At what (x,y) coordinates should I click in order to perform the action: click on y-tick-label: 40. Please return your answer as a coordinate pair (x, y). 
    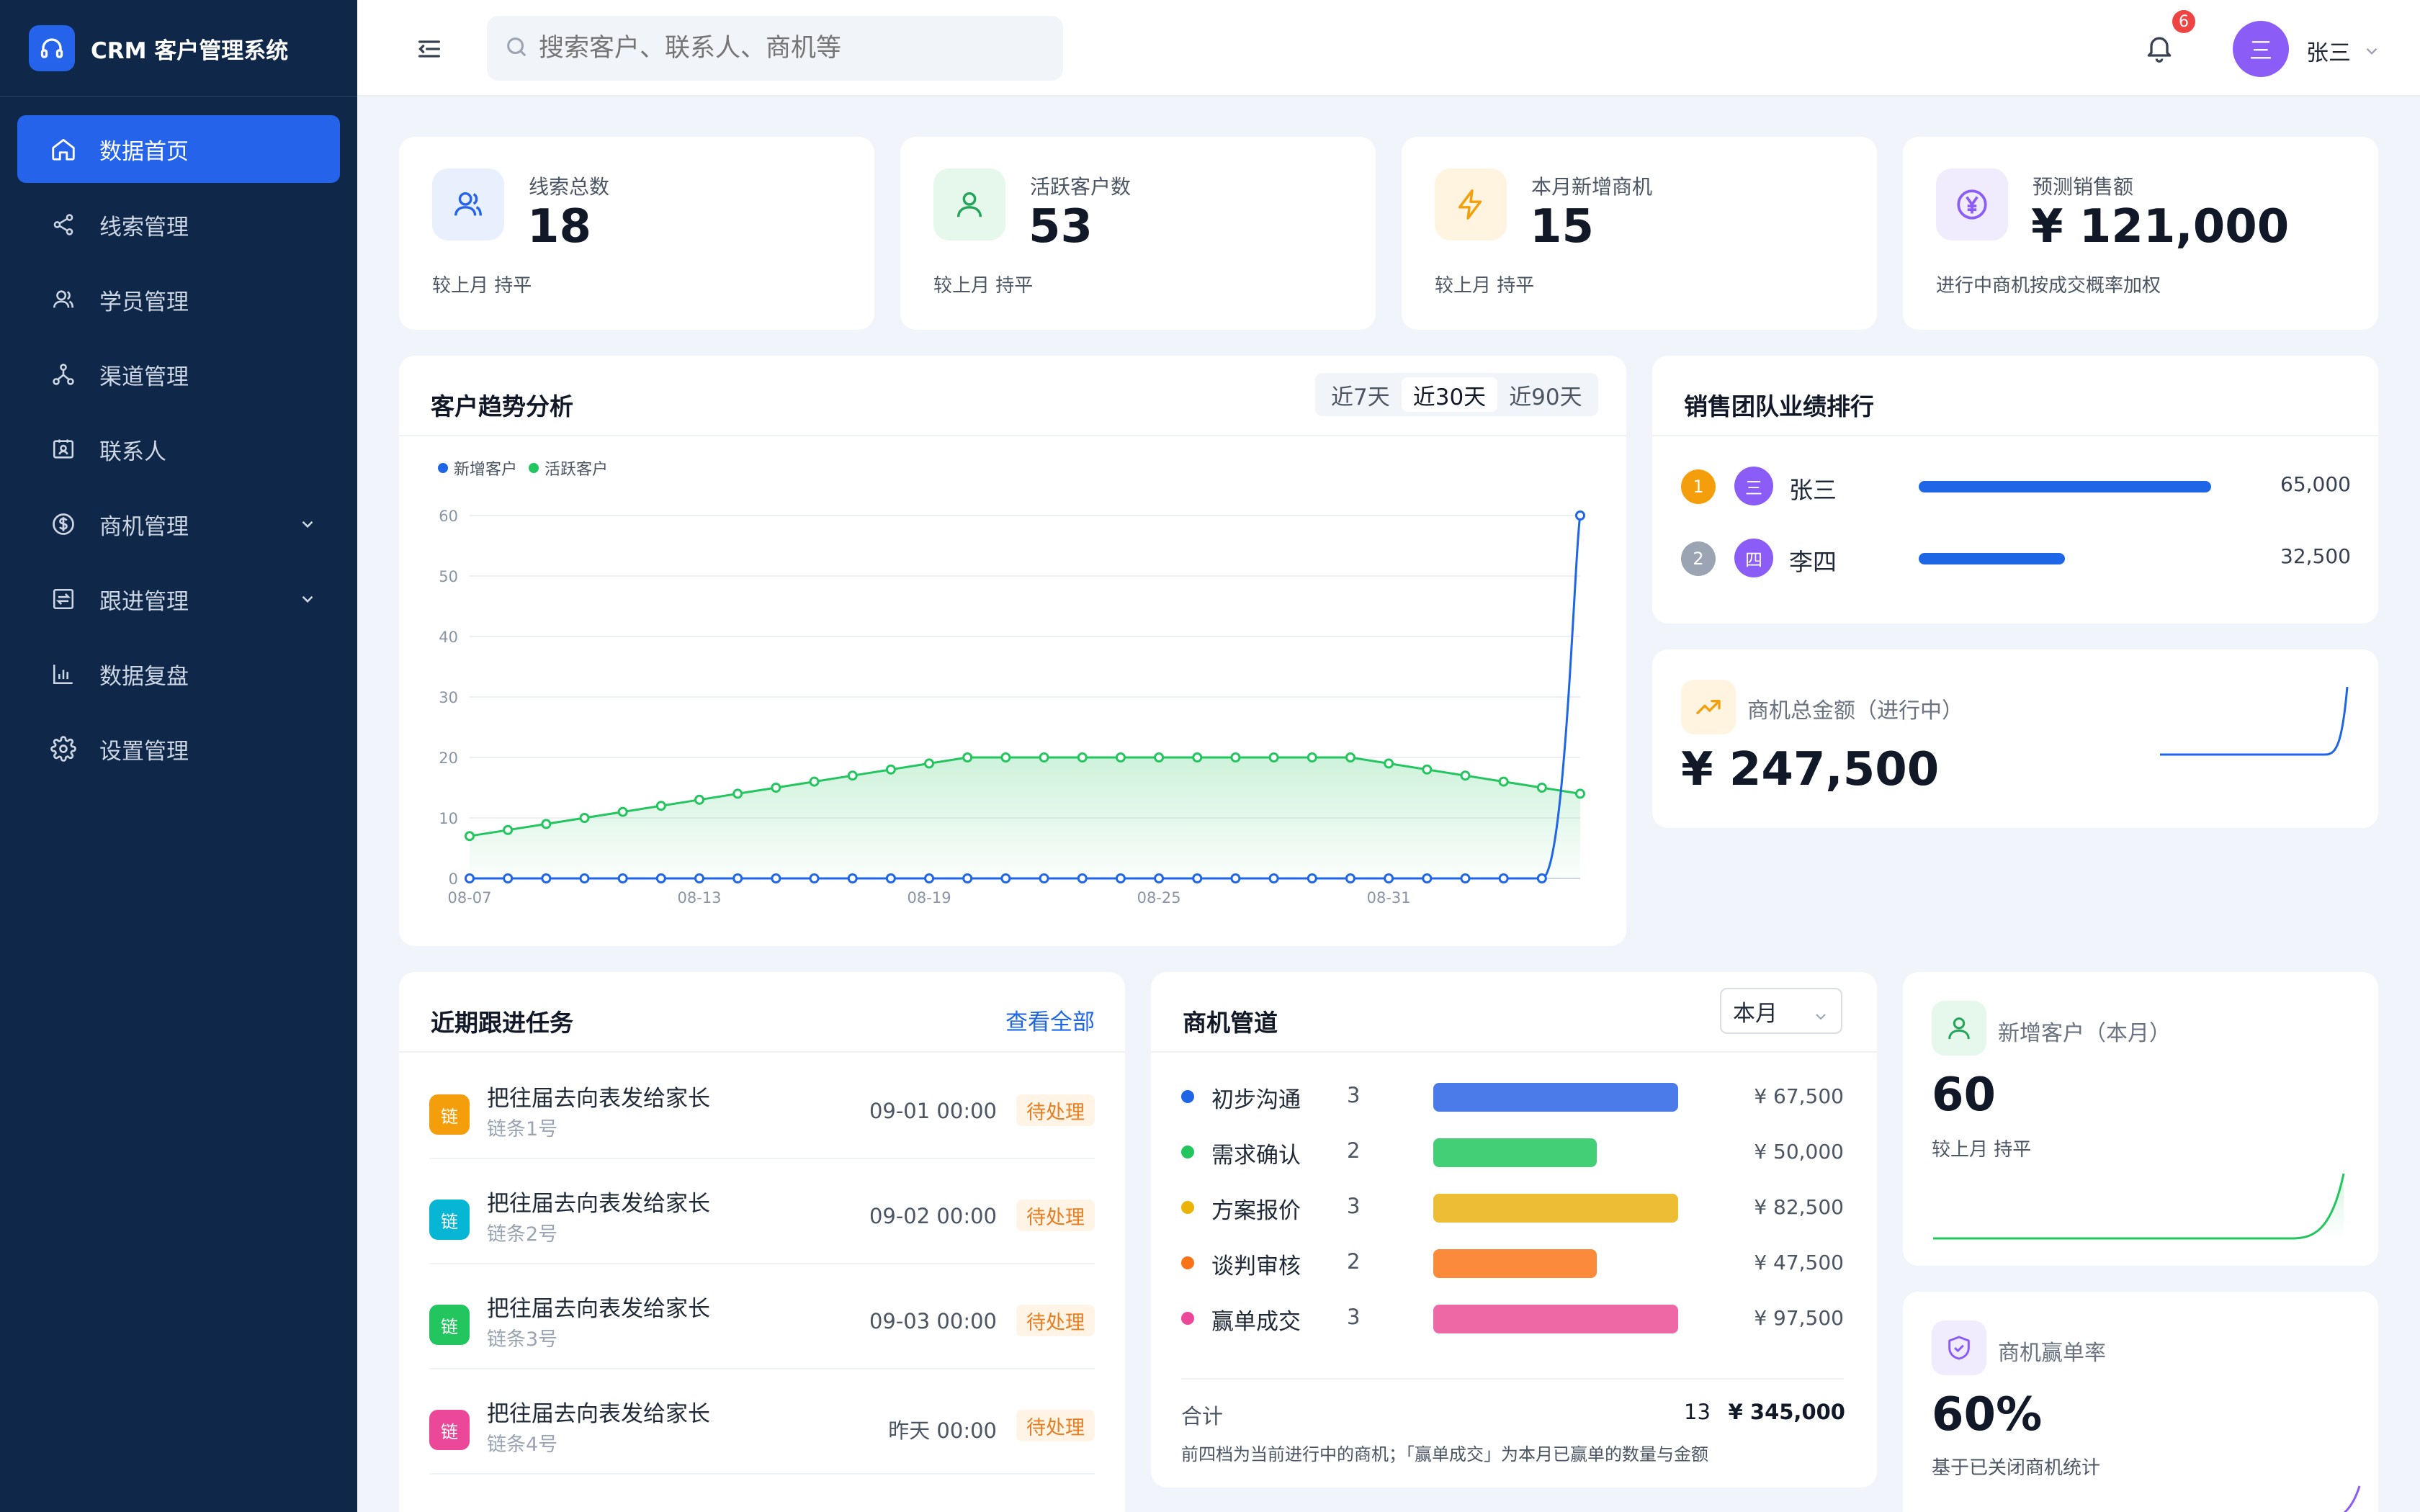
    Looking at the image, I should click on (449, 637).